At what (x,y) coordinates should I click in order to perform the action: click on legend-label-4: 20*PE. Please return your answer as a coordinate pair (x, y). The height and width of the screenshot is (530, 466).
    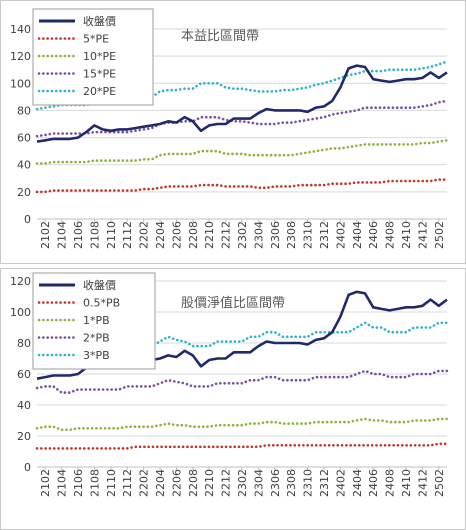
    Looking at the image, I should click on (99, 91).